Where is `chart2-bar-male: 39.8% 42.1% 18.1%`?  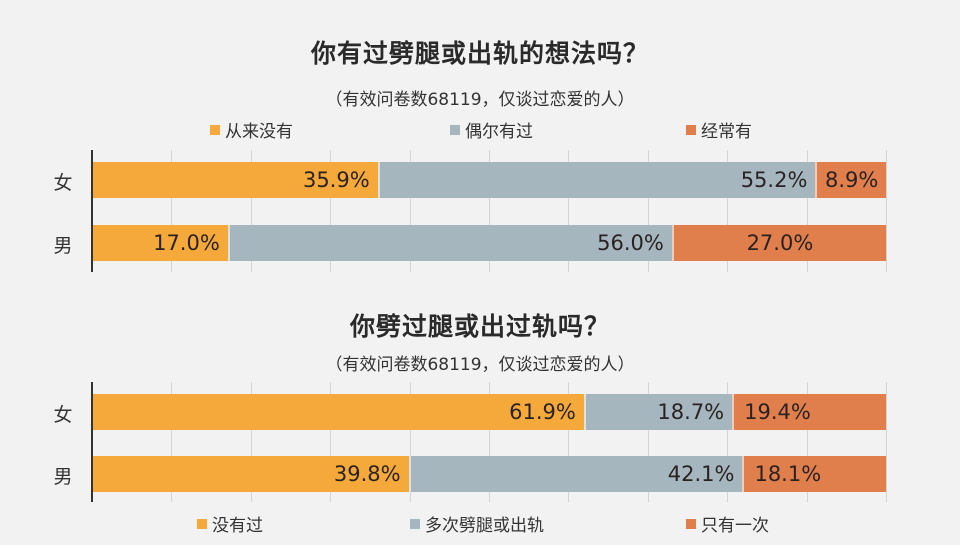
chart2-bar-male: 39.8% 42.1% 18.1% is located at coordinates (489, 474).